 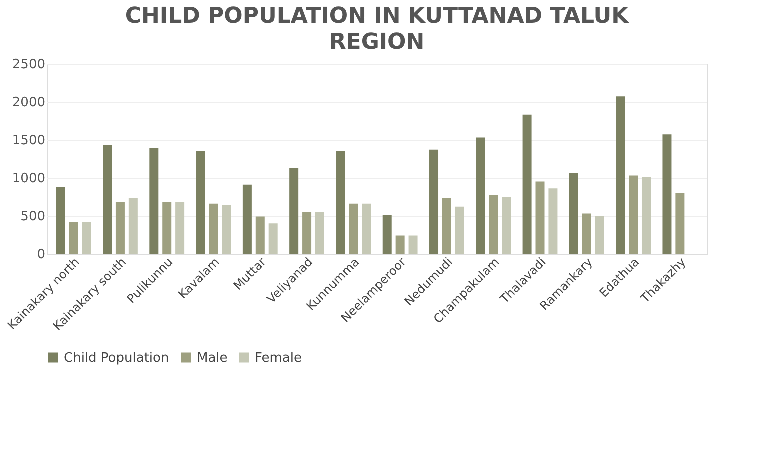 I want to click on y-tick-label: 500, so click(x=33, y=217).